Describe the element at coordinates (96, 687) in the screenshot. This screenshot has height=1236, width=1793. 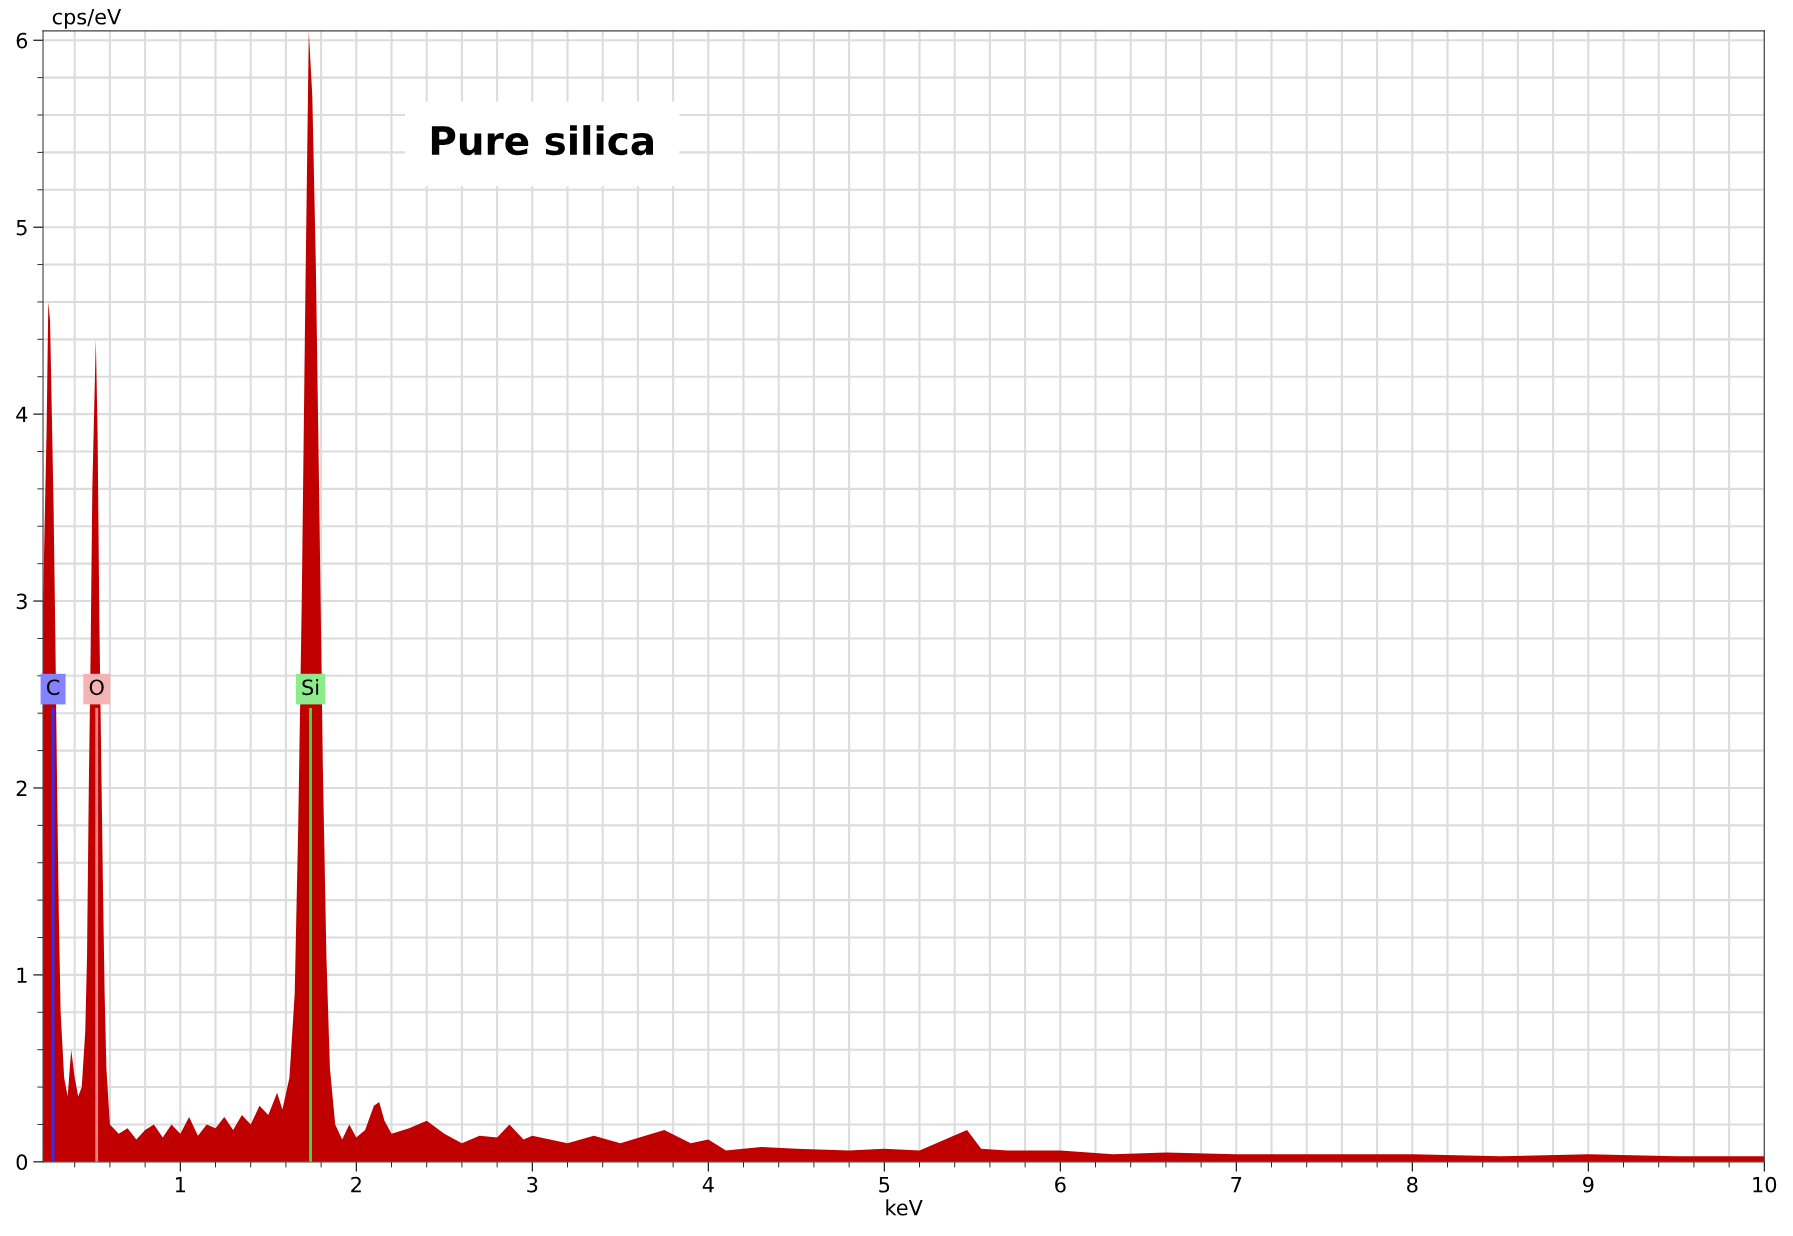
I see `ref-line-label: O` at that location.